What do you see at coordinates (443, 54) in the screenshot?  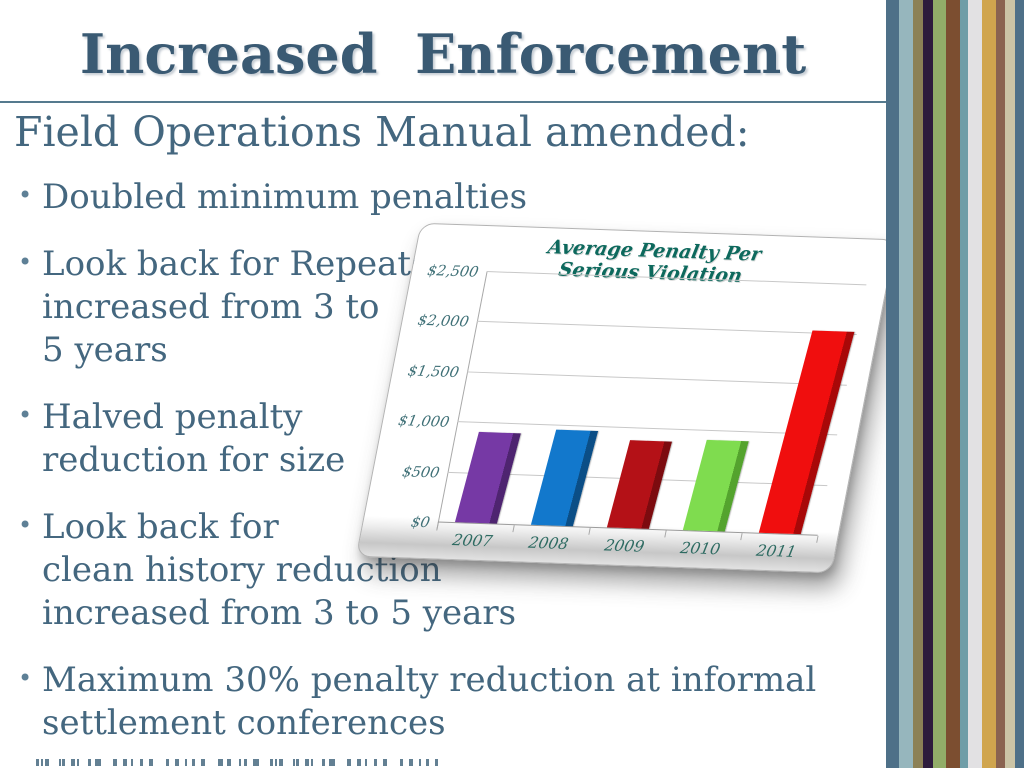 I see `page-title: Increased Enforcement` at bounding box center [443, 54].